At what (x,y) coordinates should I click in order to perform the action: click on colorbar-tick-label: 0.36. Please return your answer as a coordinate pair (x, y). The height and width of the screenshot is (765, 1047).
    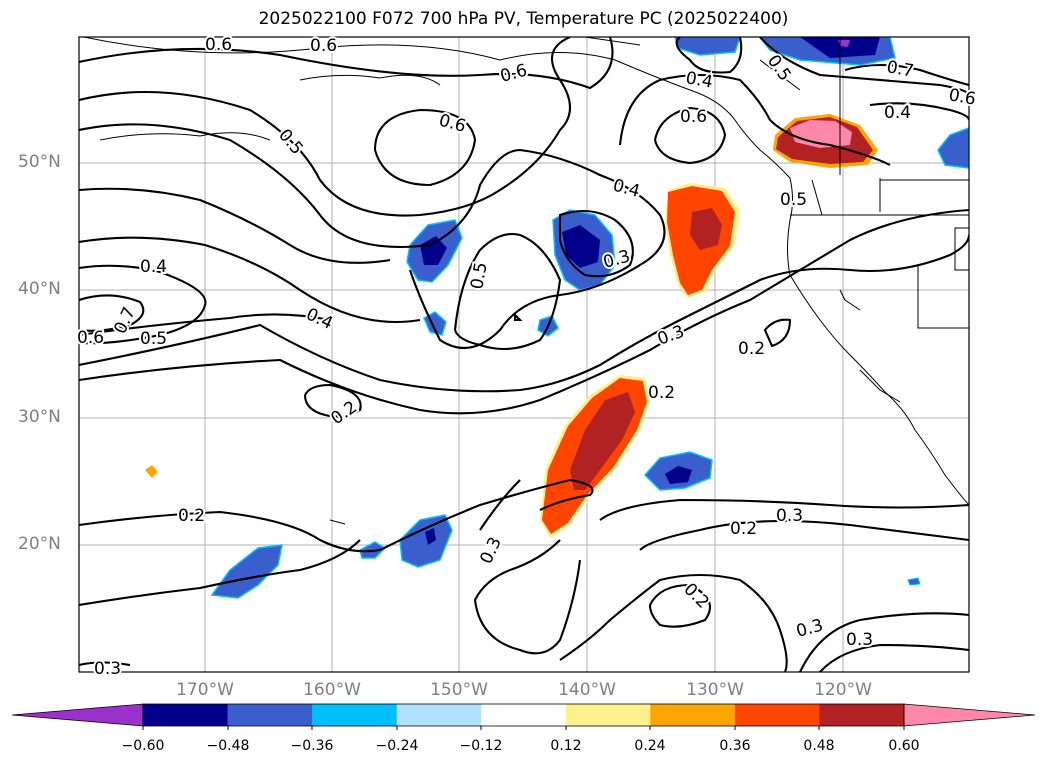
    Looking at the image, I should click on (735, 746).